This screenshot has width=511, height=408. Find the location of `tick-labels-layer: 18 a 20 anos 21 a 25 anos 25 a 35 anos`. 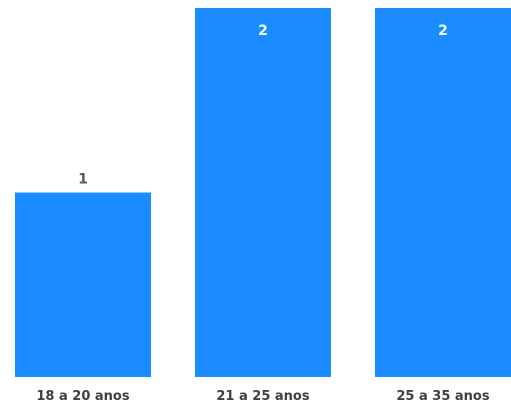

tick-labels-layer: 18 a 20 anos 21 a 25 anos 25 a 35 anos is located at coordinates (262, 396).